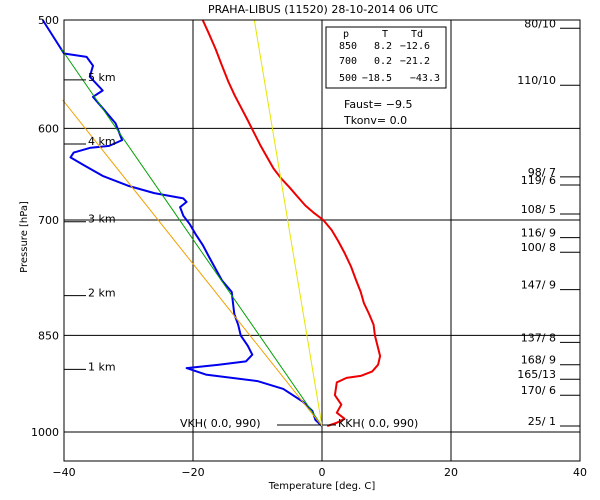 This screenshot has height=500, width=600. I want to click on stats-table-box, so click(386, 57).